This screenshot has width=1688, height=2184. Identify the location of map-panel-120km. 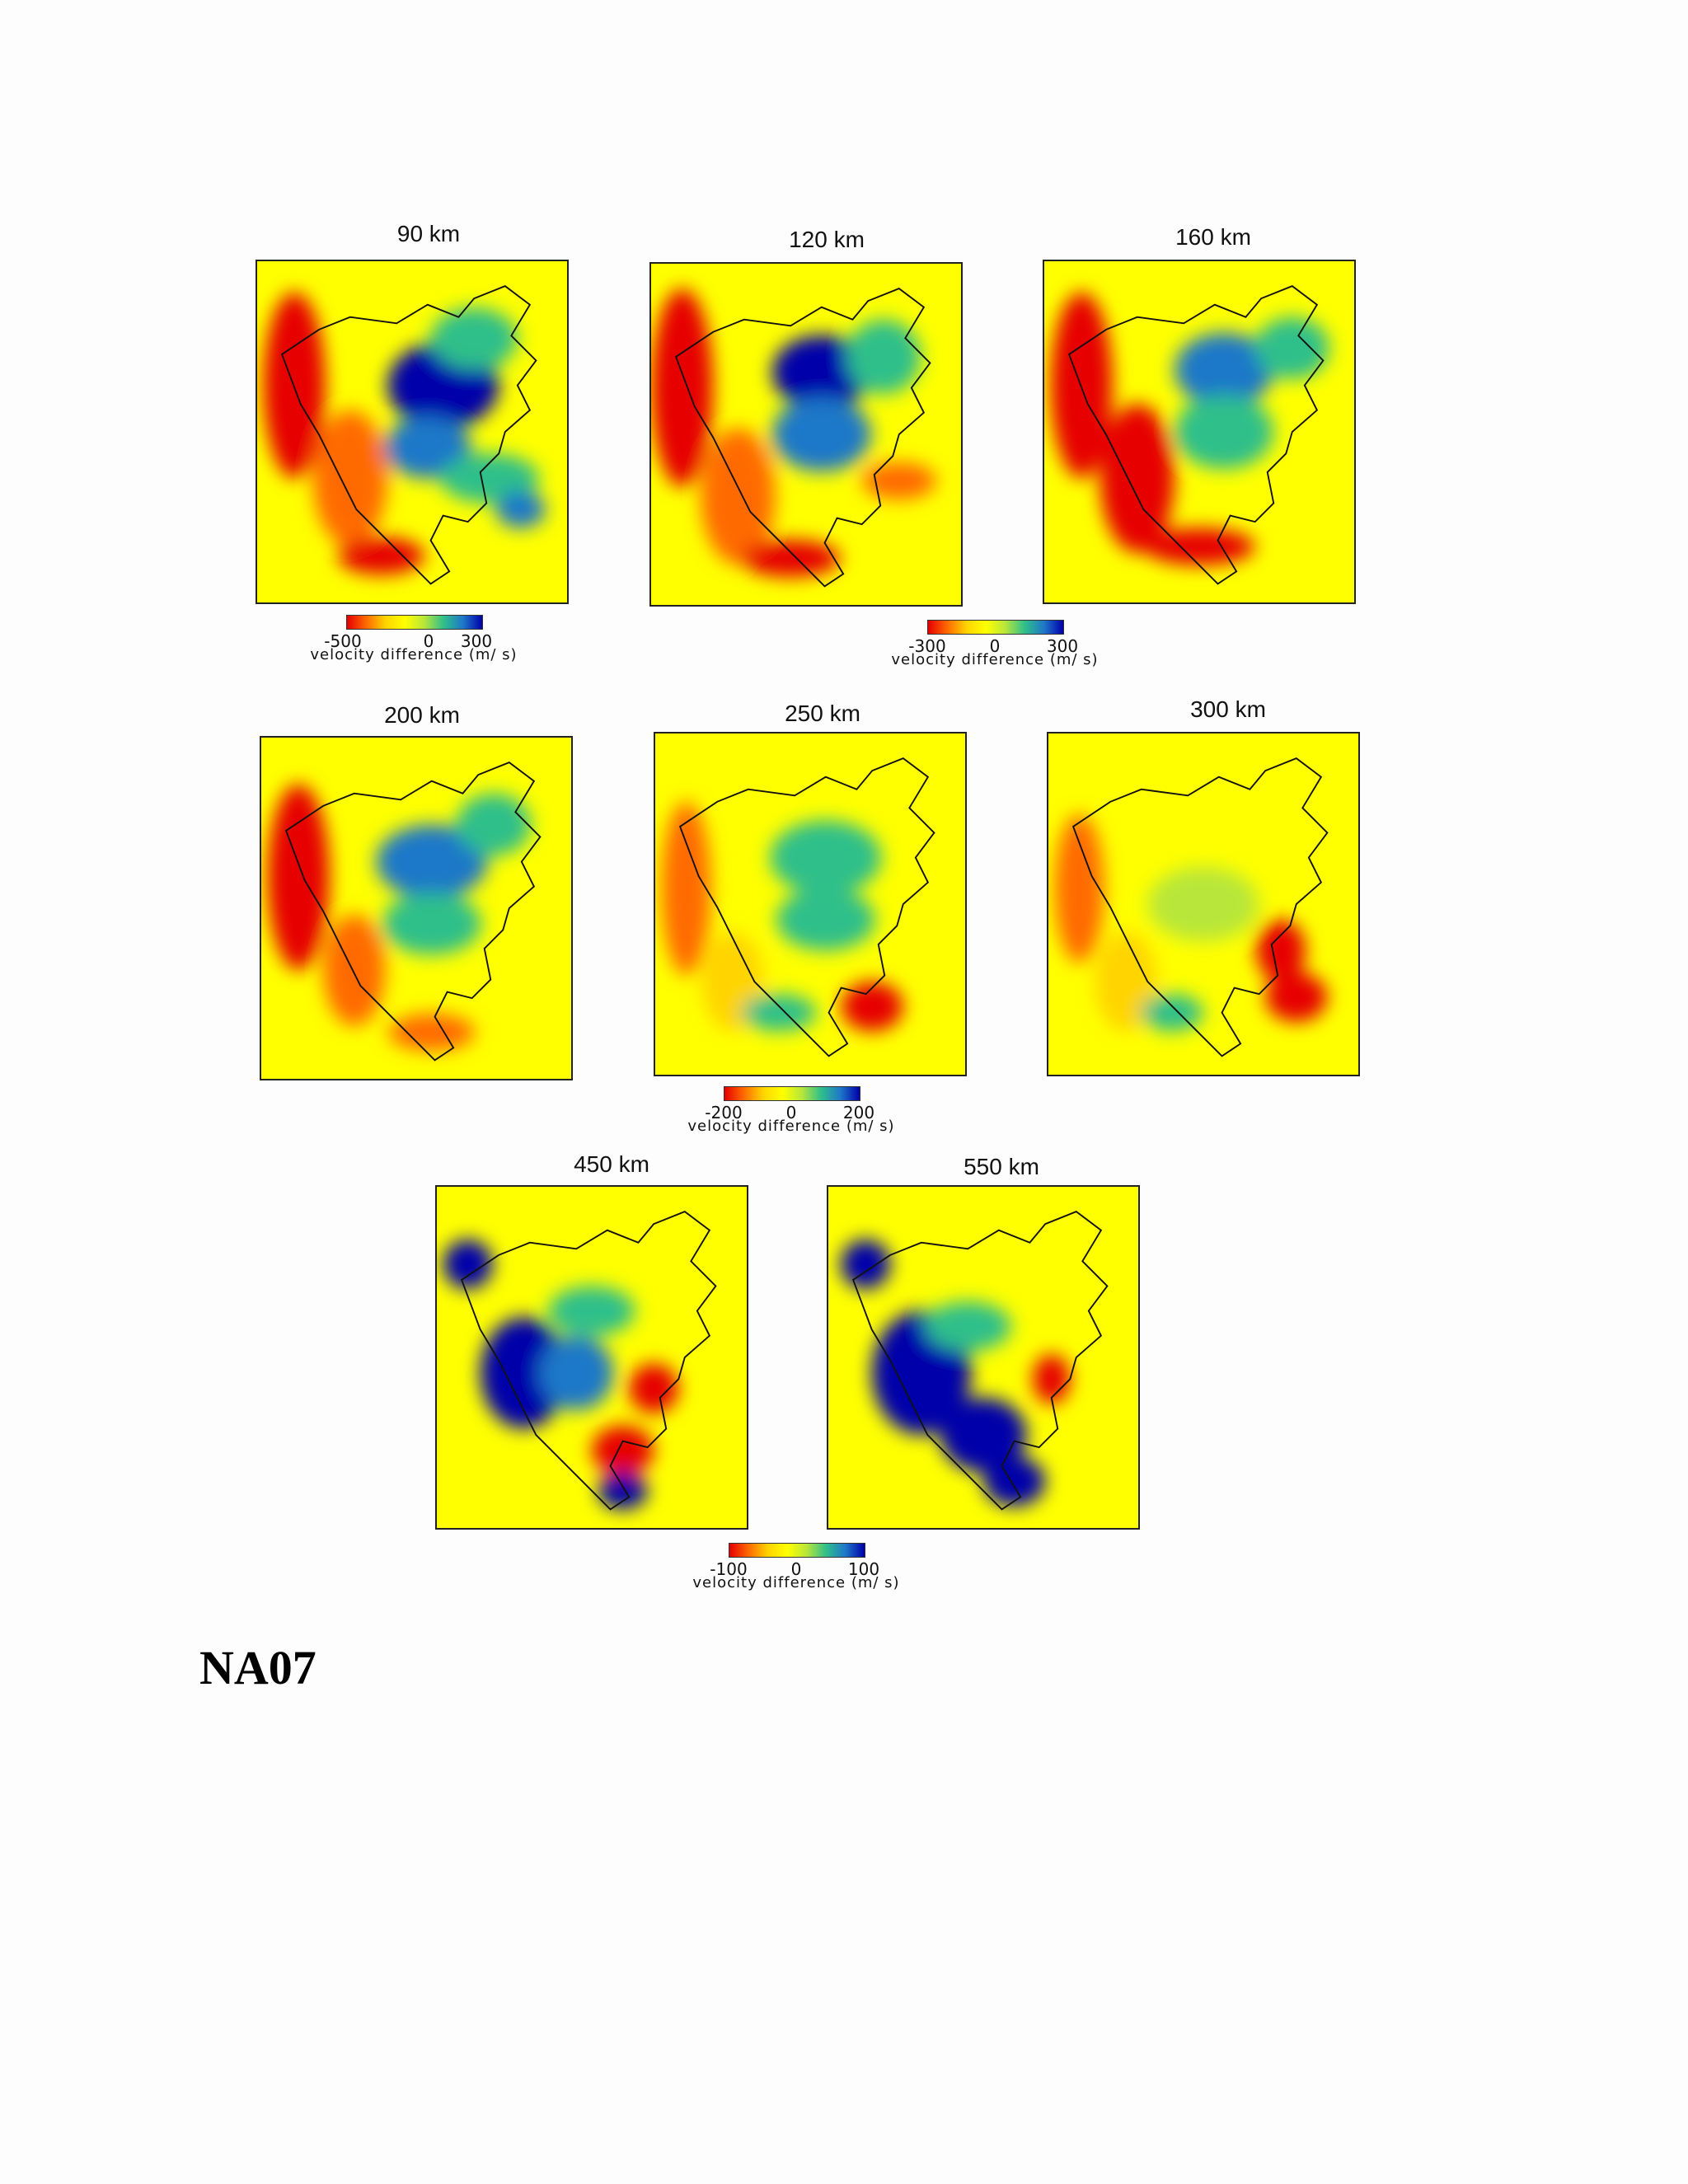
(806, 434).